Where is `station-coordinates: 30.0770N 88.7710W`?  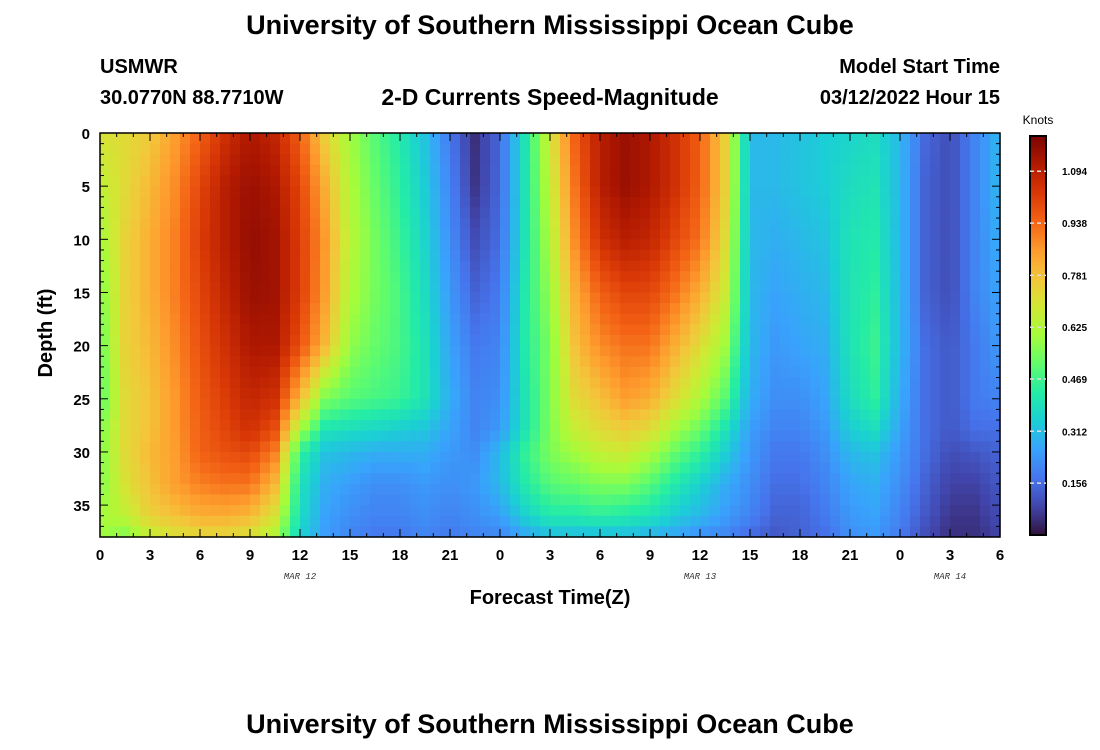
station-coordinates: 30.0770N 88.7710W is located at coordinates (192, 98).